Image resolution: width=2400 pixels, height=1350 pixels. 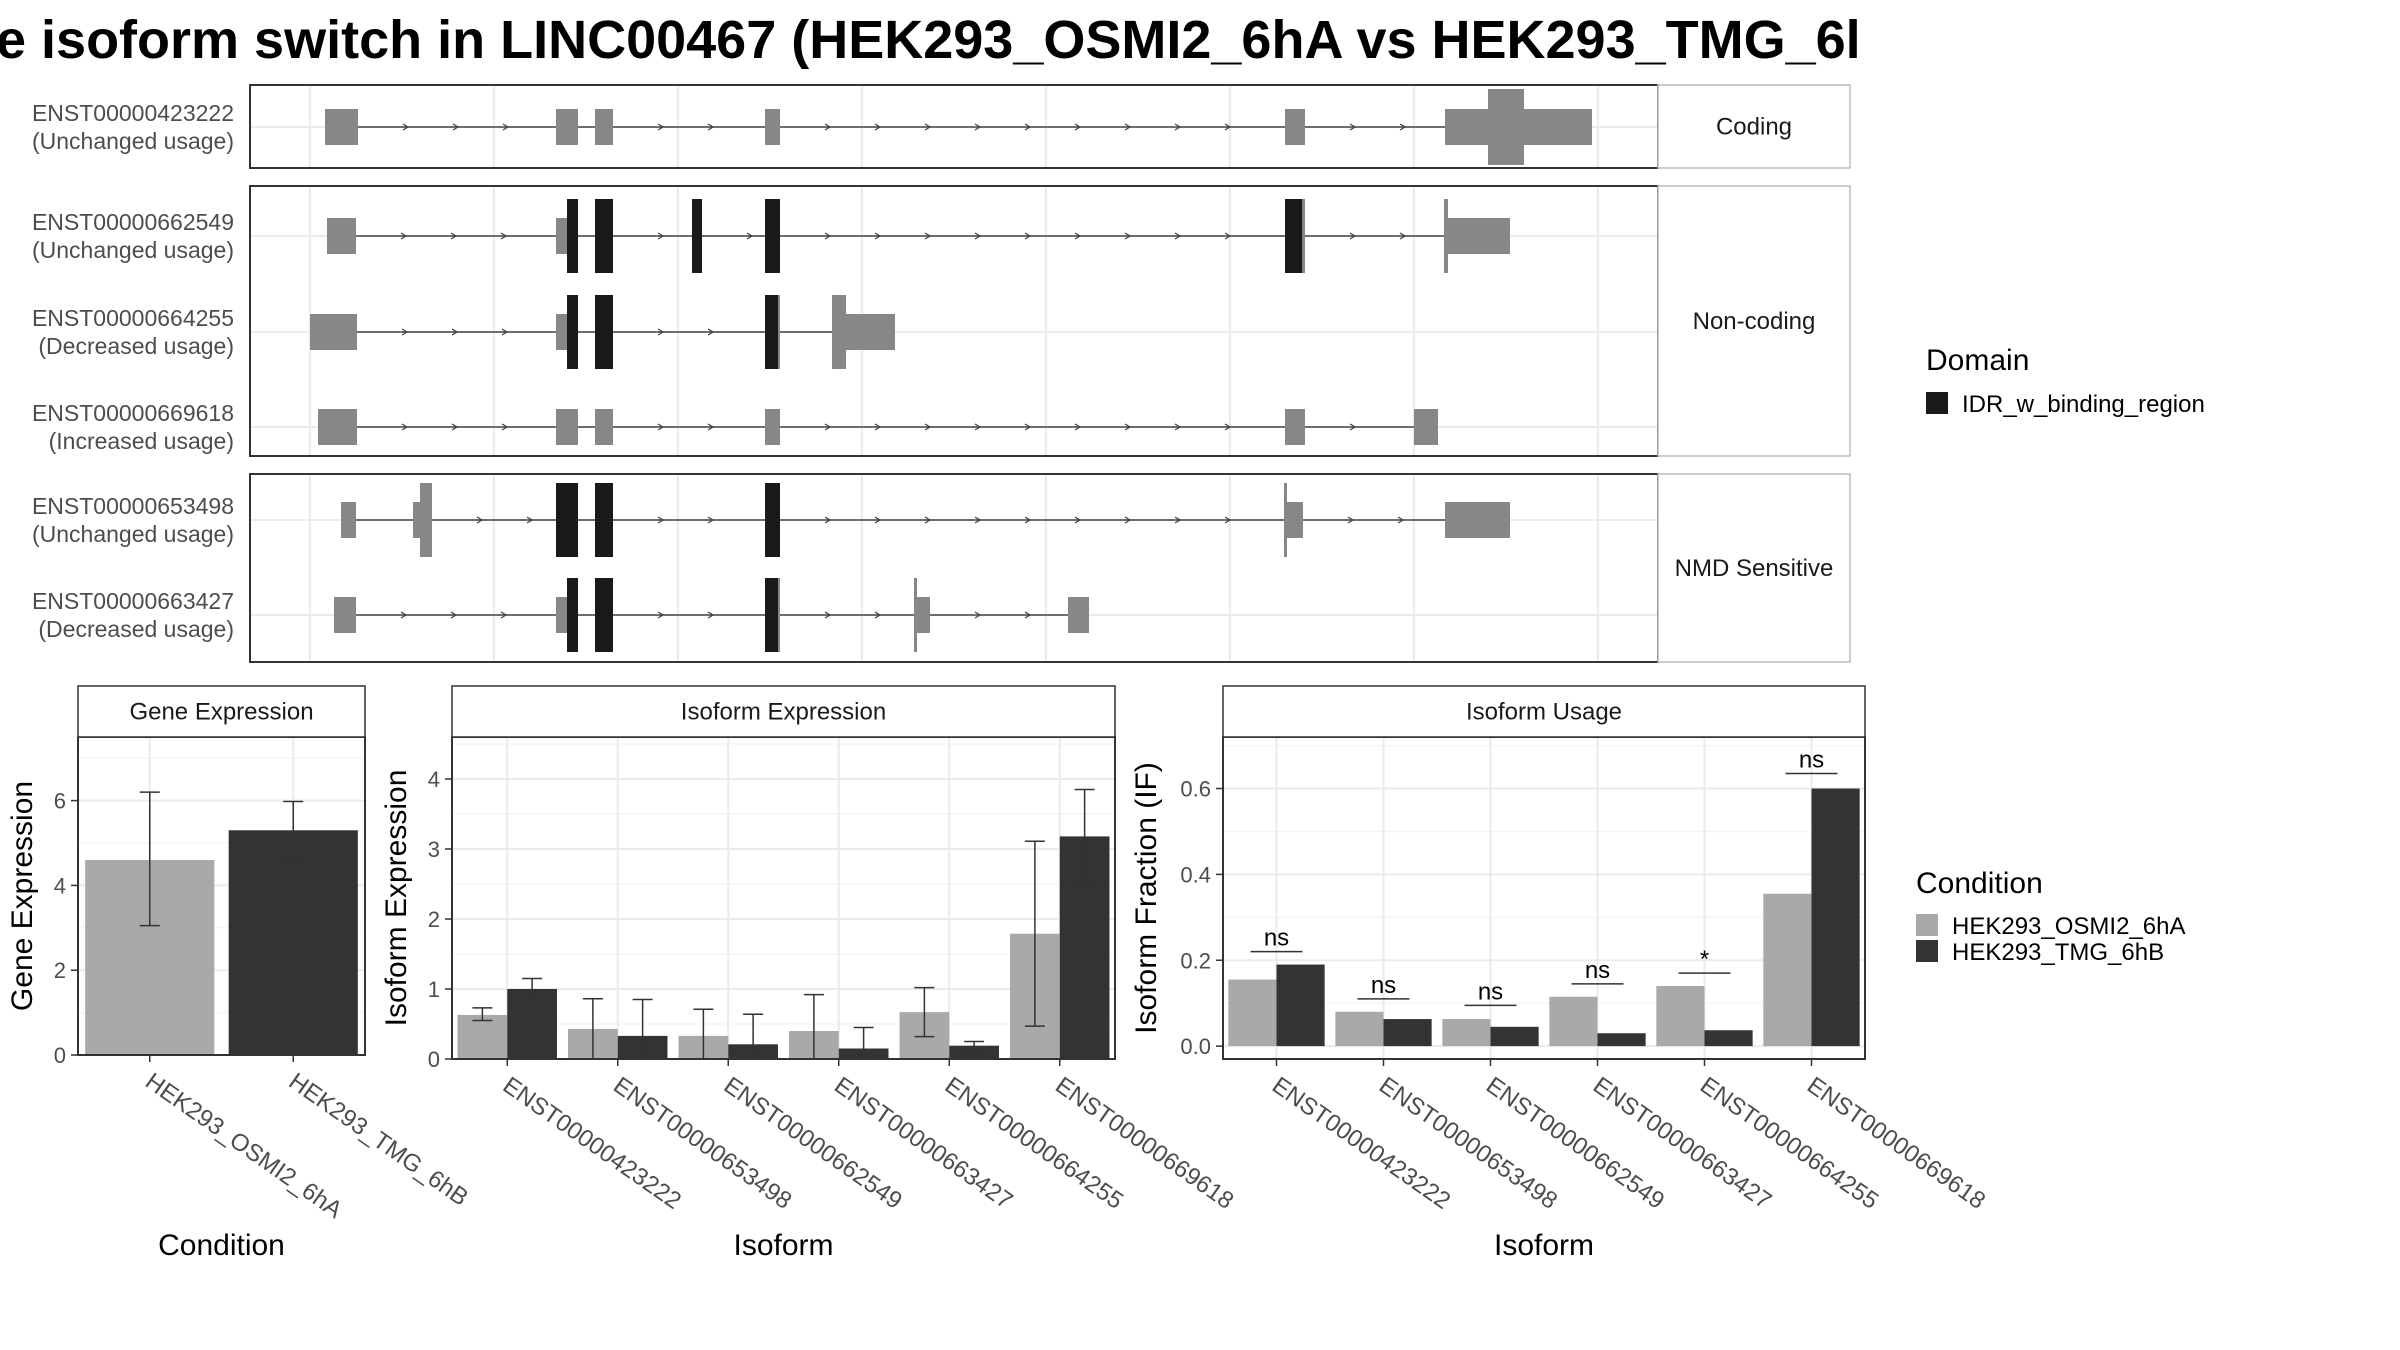 I want to click on x-tick-label: ENST00000664255, so click(x=1034, y=1143).